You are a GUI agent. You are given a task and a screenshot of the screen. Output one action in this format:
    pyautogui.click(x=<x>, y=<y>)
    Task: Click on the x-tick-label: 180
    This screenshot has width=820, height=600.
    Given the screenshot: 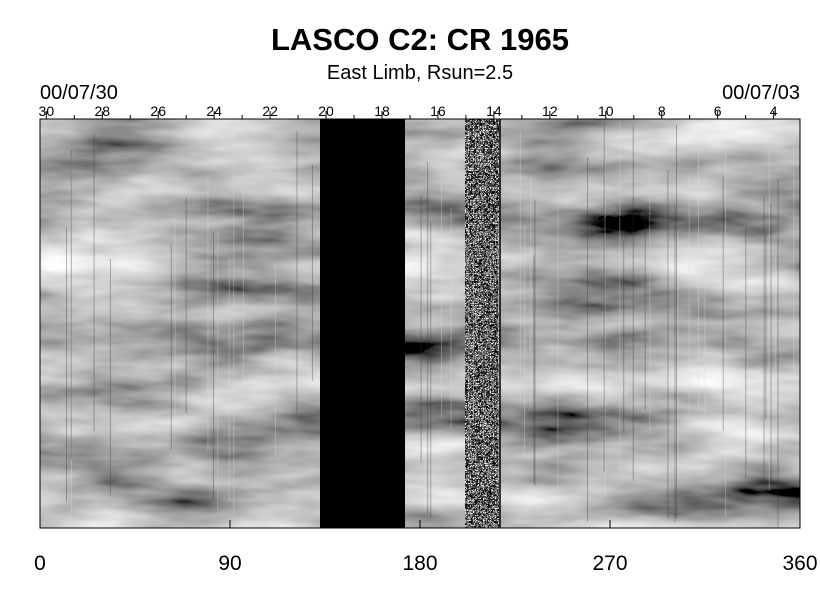 What is the action you would take?
    pyautogui.click(x=419, y=563)
    